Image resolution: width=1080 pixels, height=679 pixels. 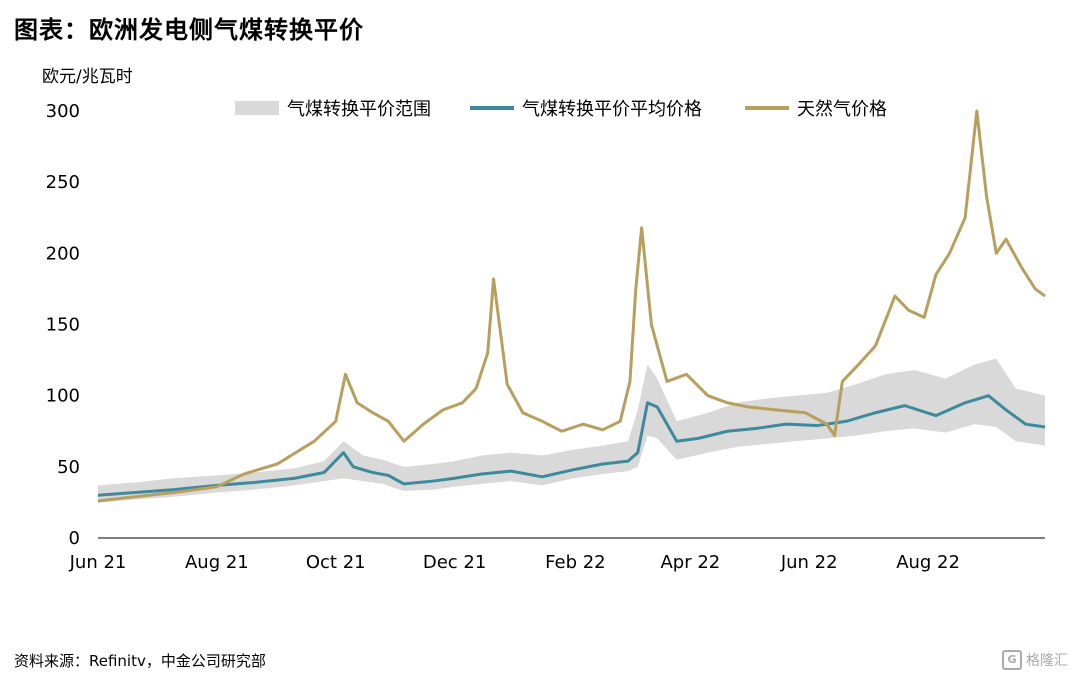 I want to click on legend-label: 气煤转换平价范围, so click(x=359, y=109).